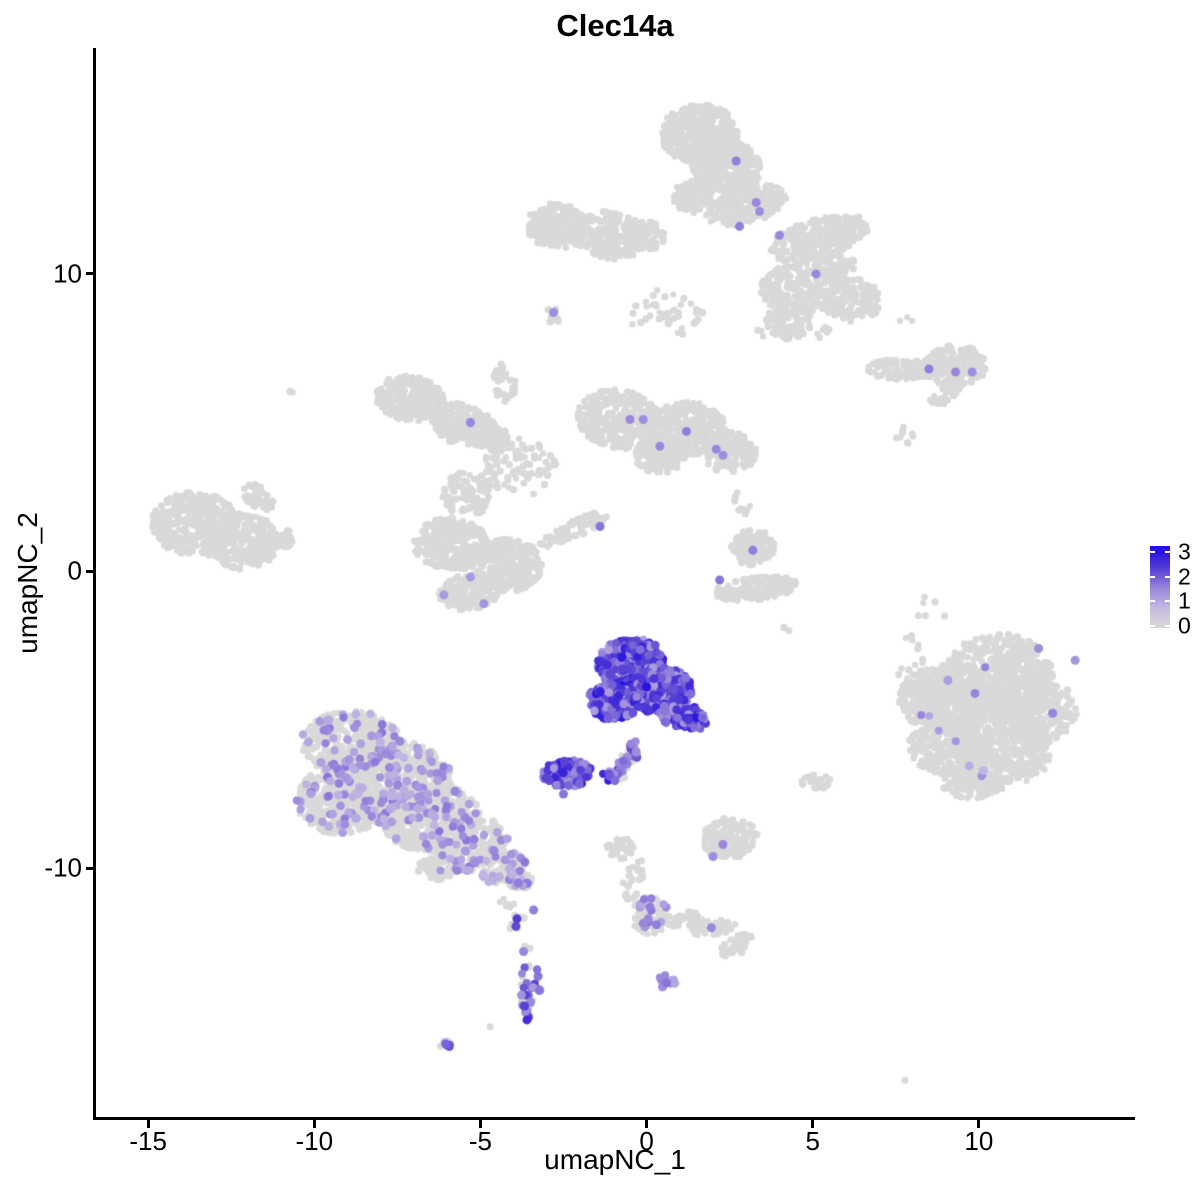  Describe the element at coordinates (646, 1141) in the screenshot. I see `x-tick-label: 0` at that location.